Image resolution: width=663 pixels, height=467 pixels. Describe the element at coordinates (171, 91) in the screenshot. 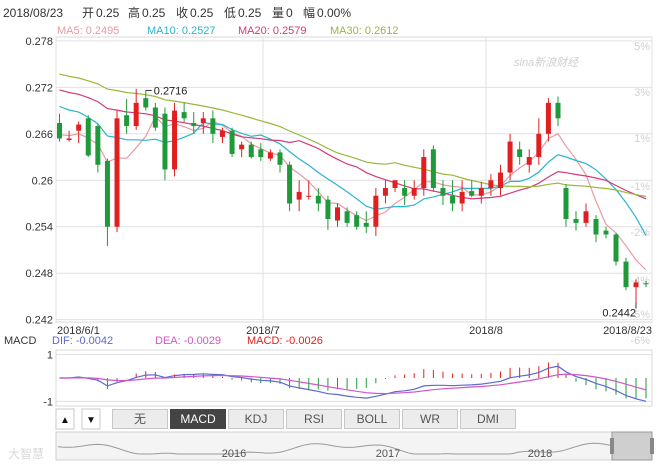

I see `high-annotation: 0.2716` at that location.